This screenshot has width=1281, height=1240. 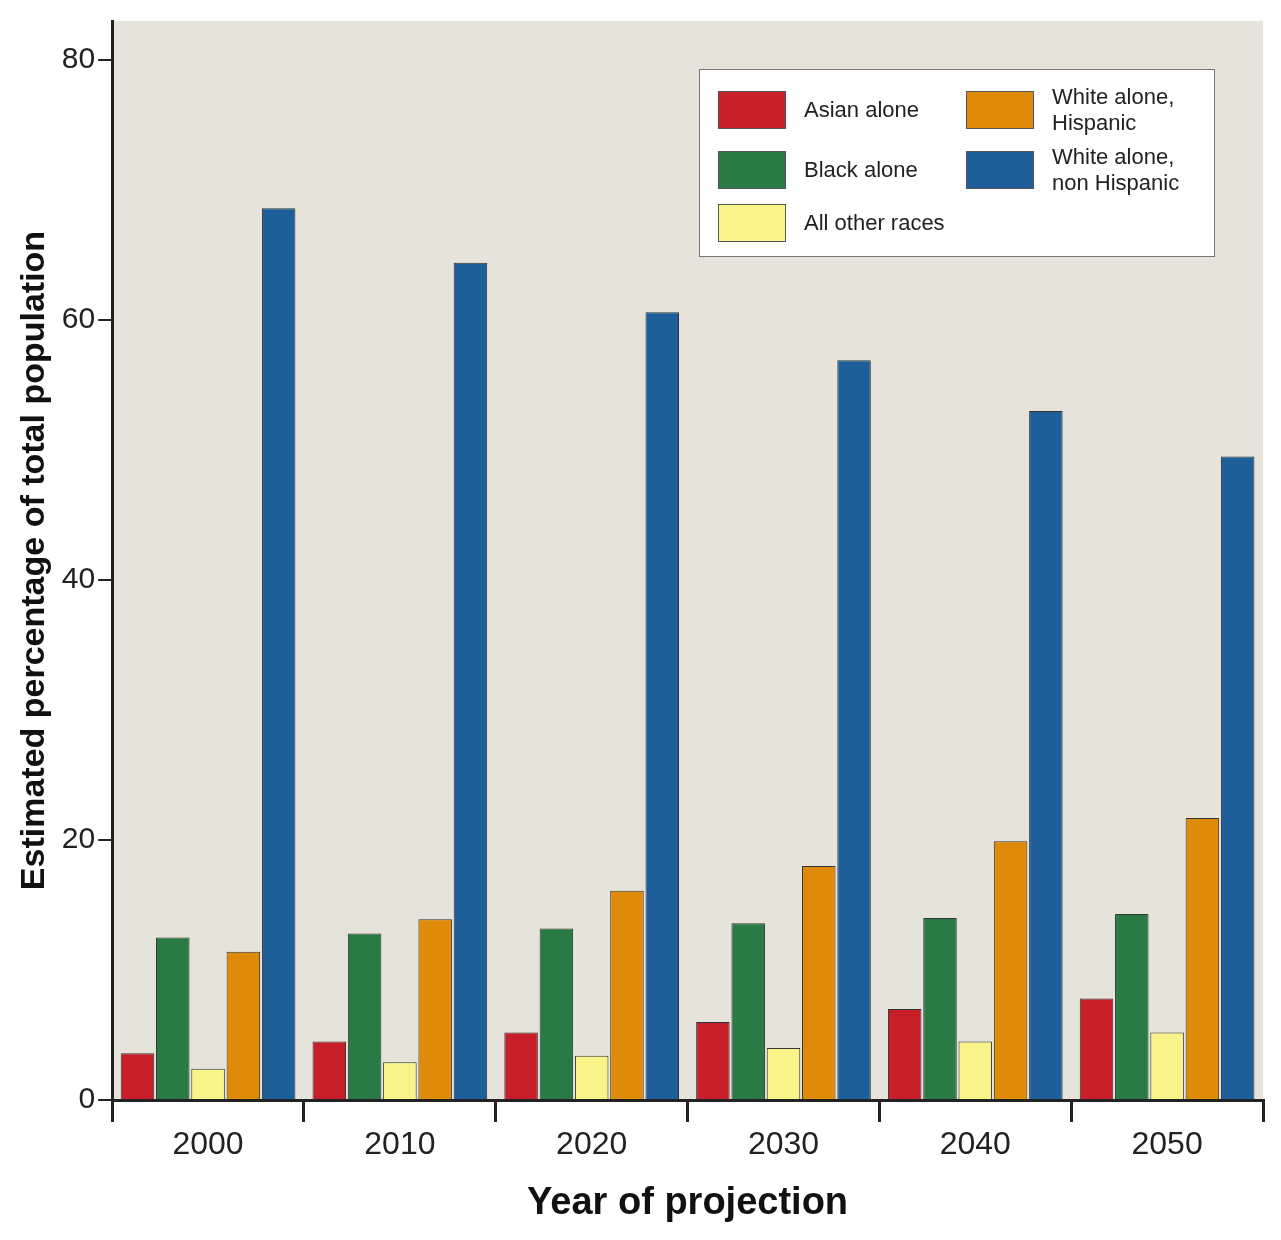 I want to click on y-tick-label: 60, so click(x=78, y=318).